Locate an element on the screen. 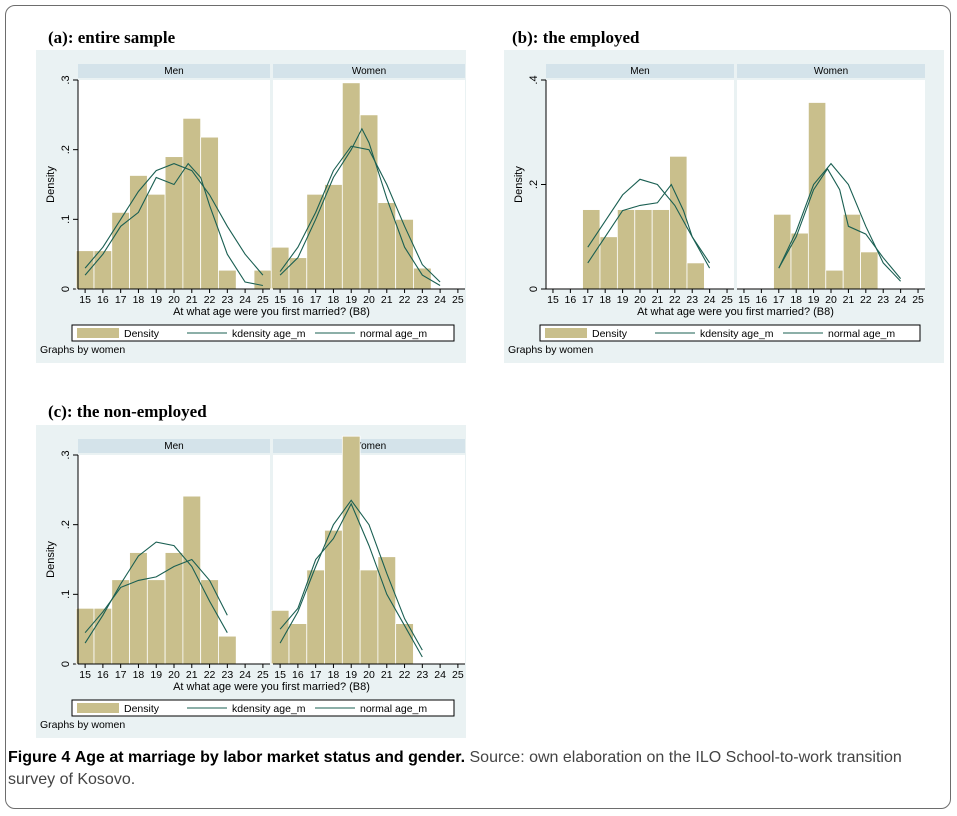 The height and width of the screenshot is (816, 957). y-tick-label: .1 is located at coordinates (66, 594).